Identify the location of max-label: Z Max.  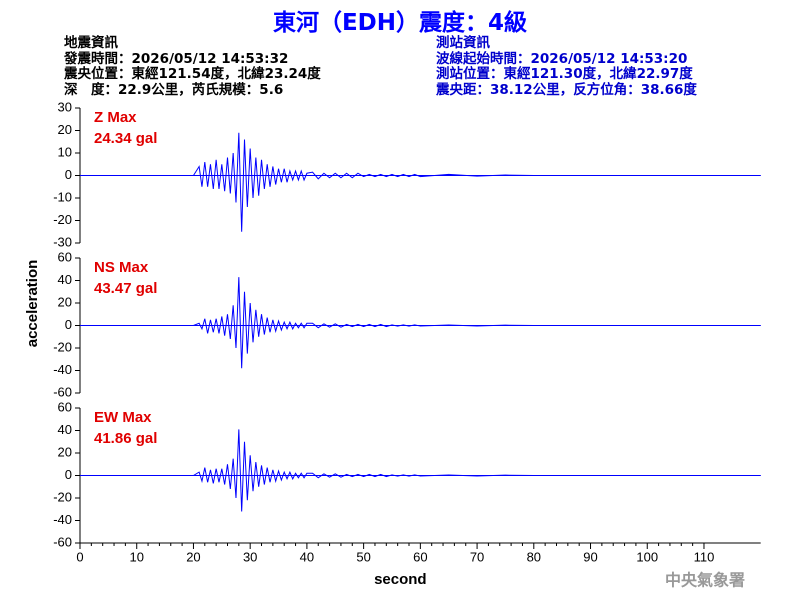
(115, 117).